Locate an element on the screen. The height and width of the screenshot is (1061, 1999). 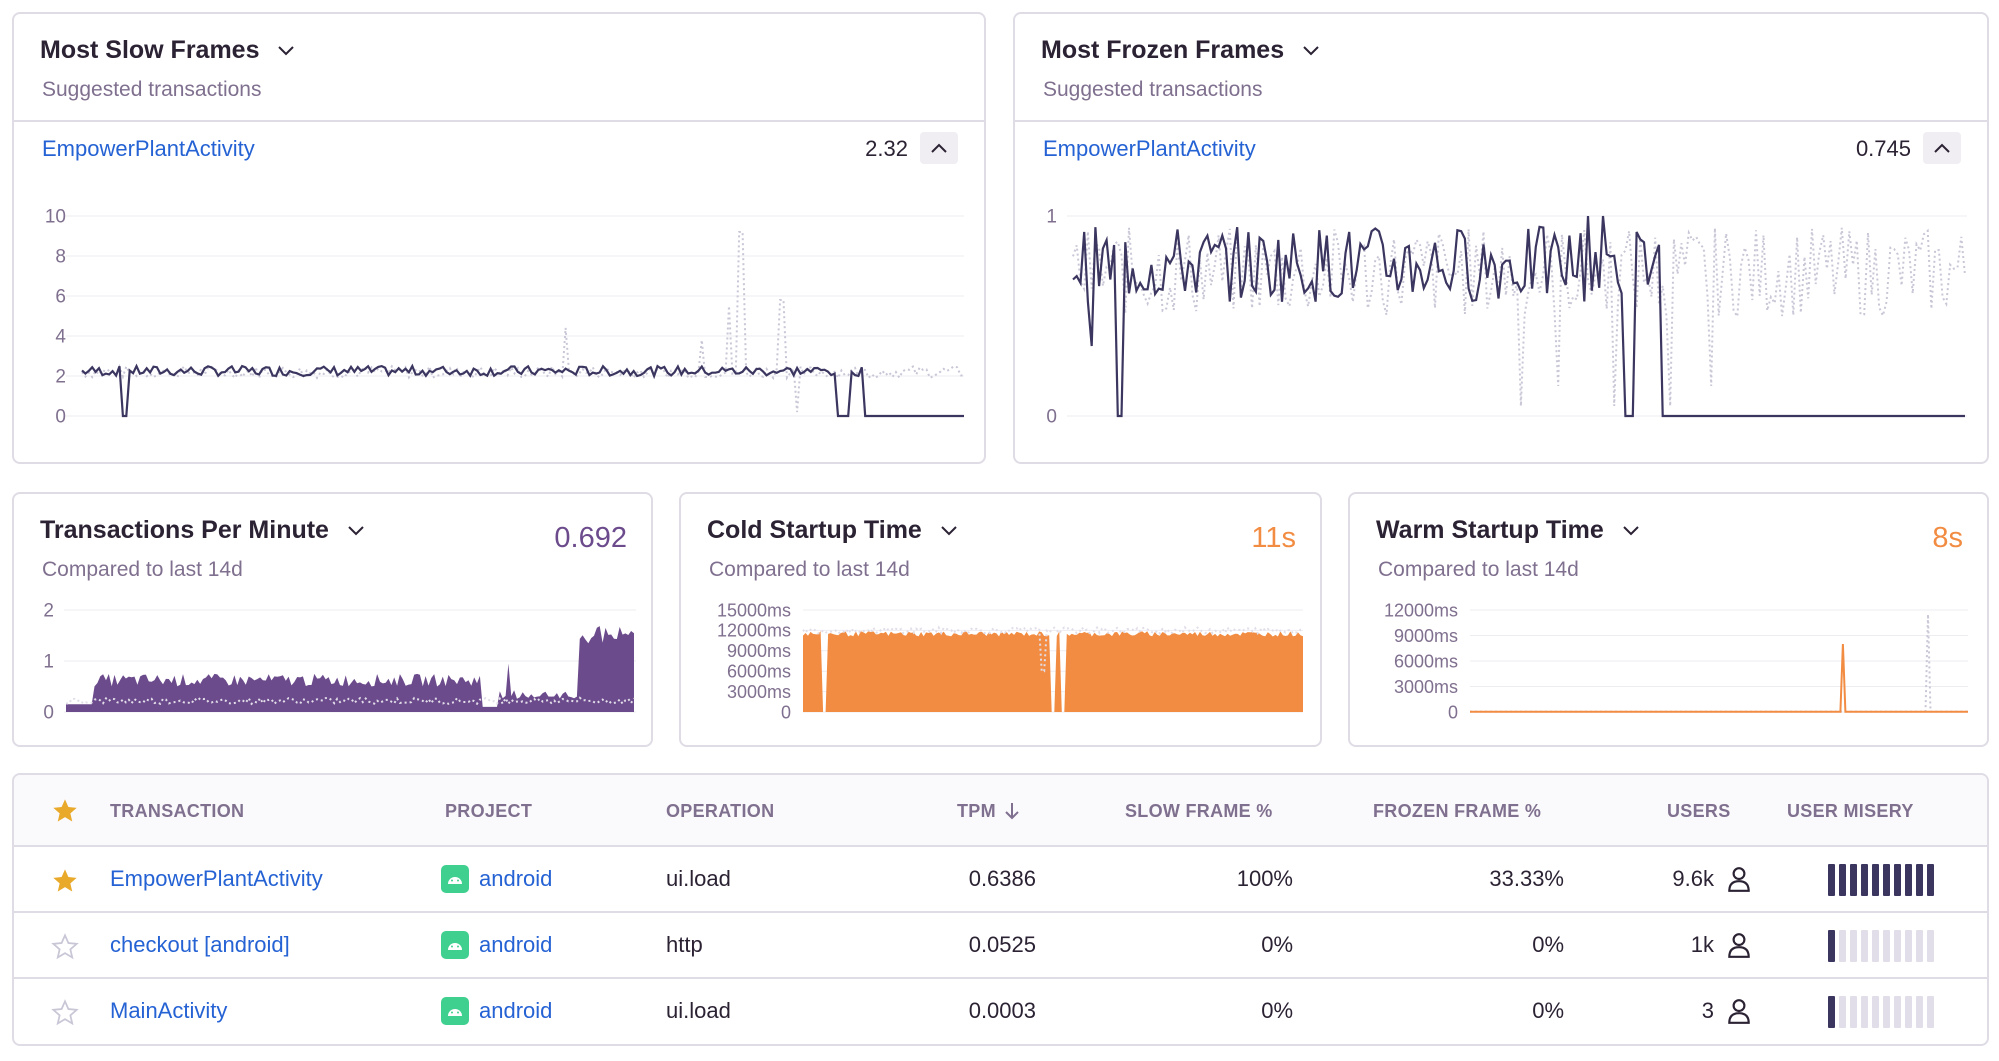
frozen-frames-chart: 10 is located at coordinates (1506, 317).